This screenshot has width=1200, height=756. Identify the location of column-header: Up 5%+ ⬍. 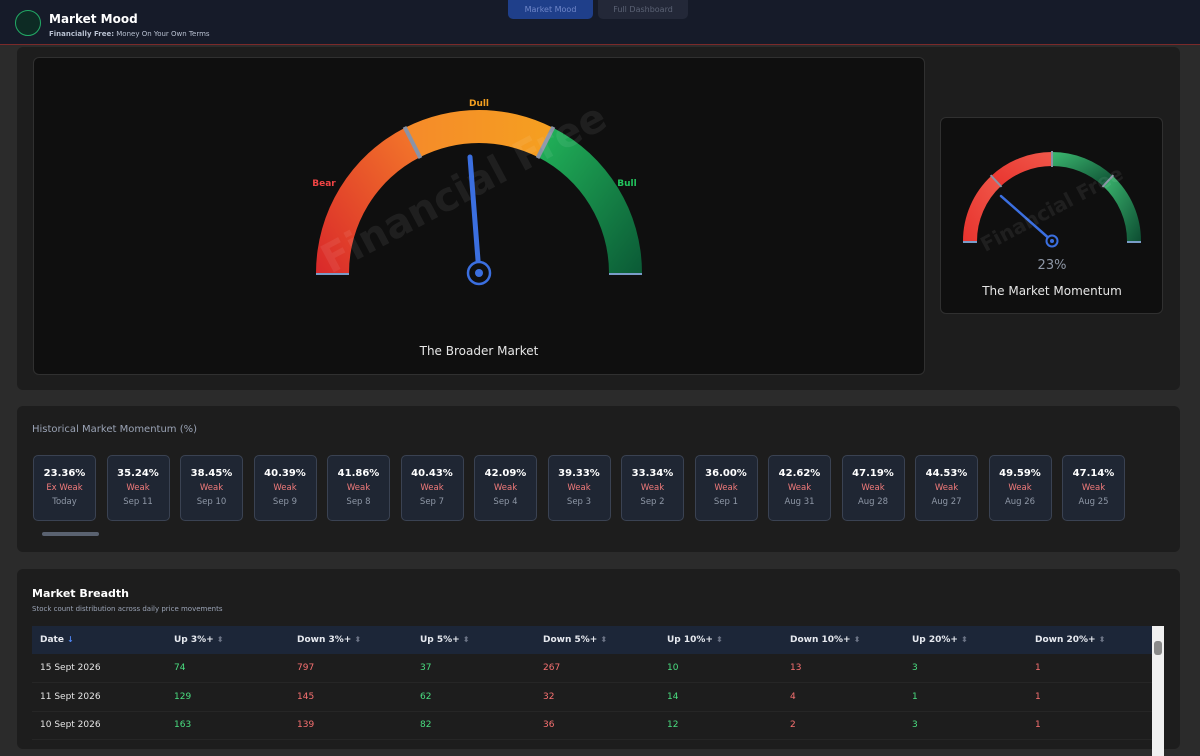
(473, 640).